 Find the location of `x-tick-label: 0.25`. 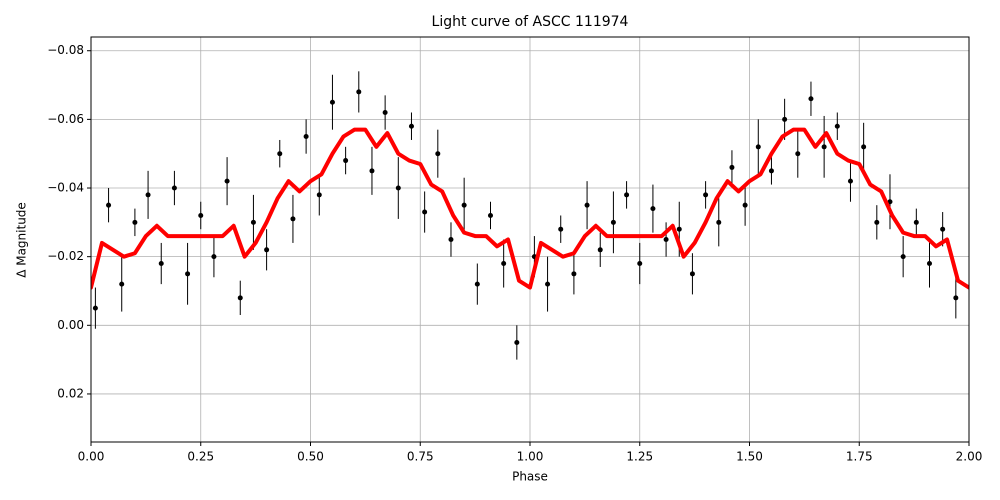

x-tick-label: 0.25 is located at coordinates (200, 457).